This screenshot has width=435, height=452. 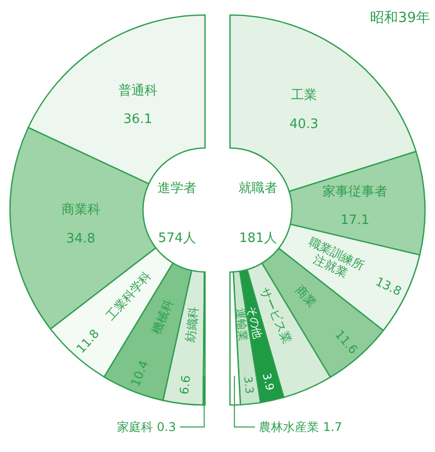 What do you see at coordinates (192, 324) in the screenshot?
I see `slice-label: 紡織科` at bounding box center [192, 324].